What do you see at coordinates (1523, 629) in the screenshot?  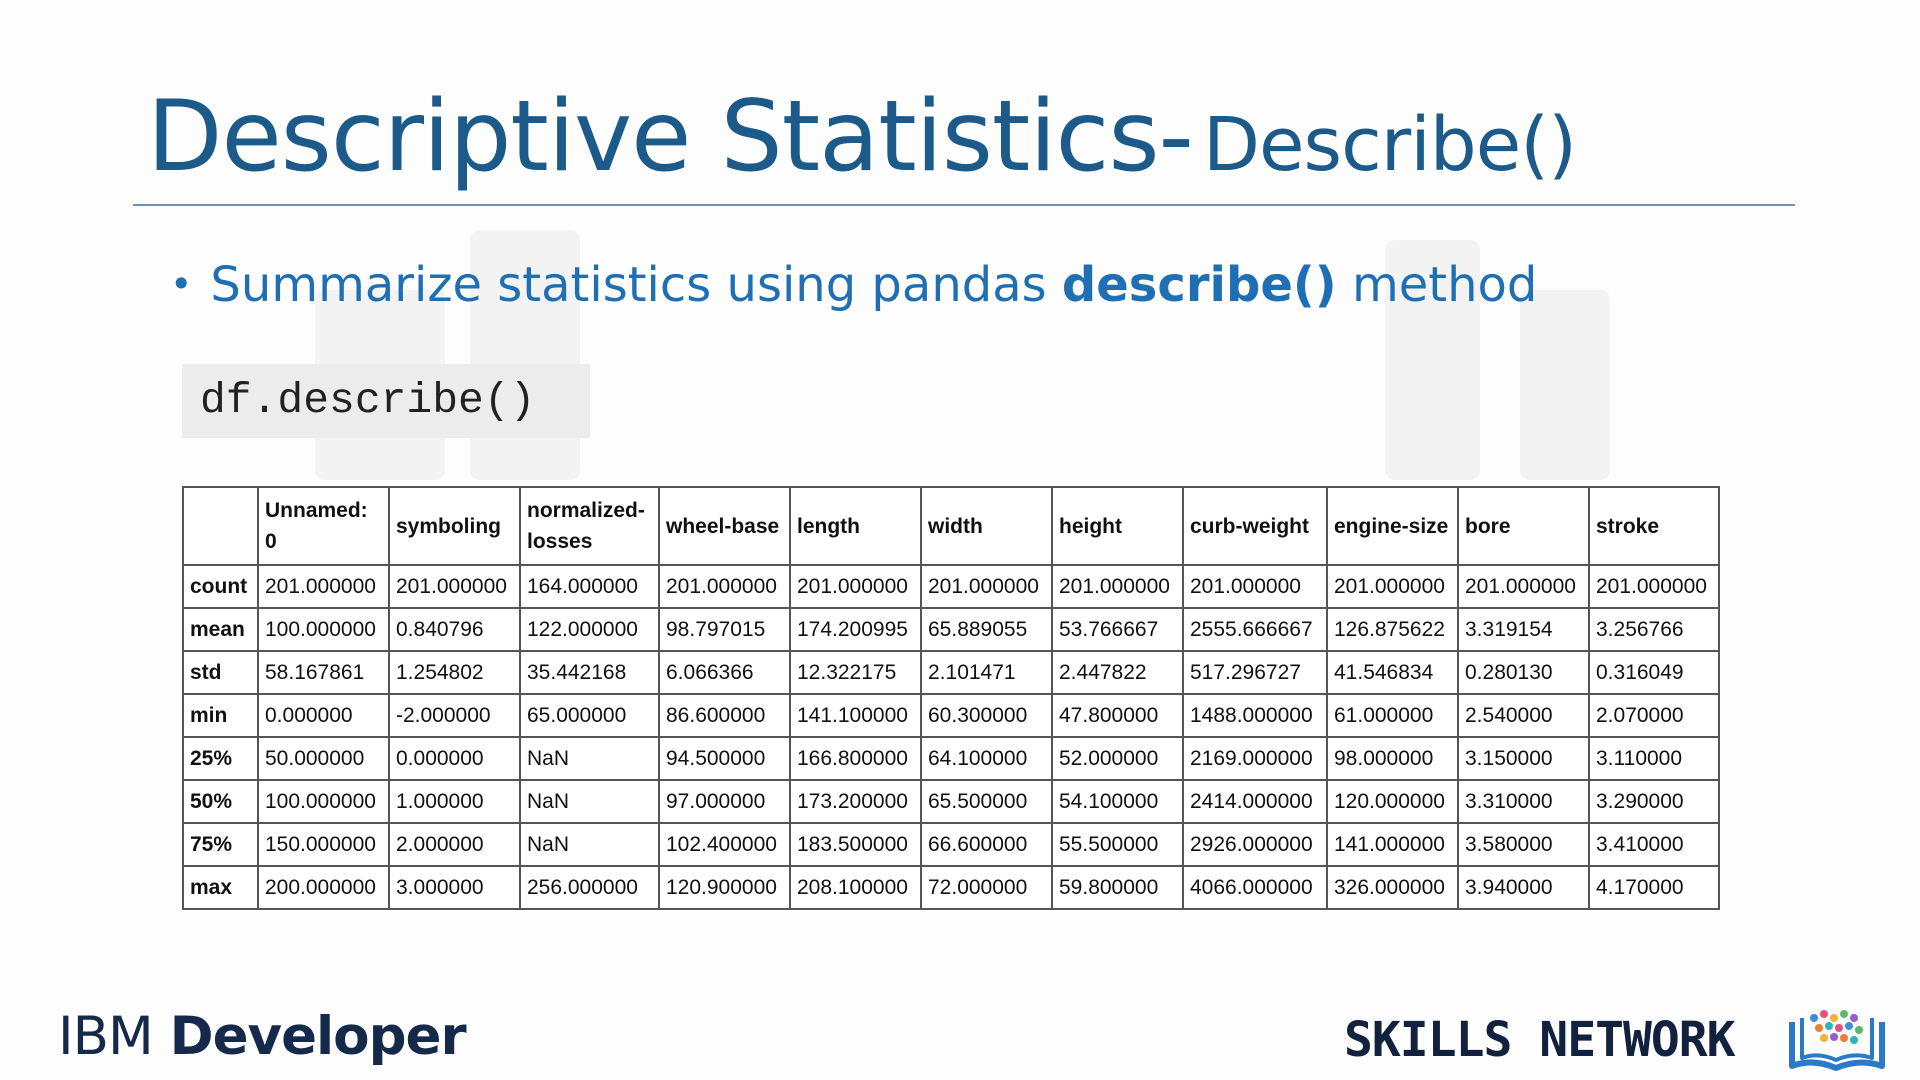 I see `table-cell: 3.319154` at bounding box center [1523, 629].